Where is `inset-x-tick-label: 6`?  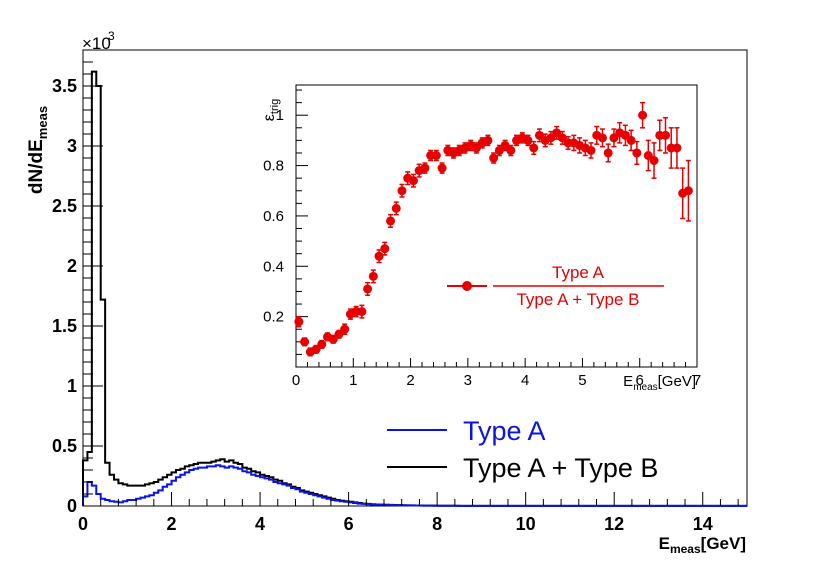 inset-x-tick-label: 6 is located at coordinates (640, 380).